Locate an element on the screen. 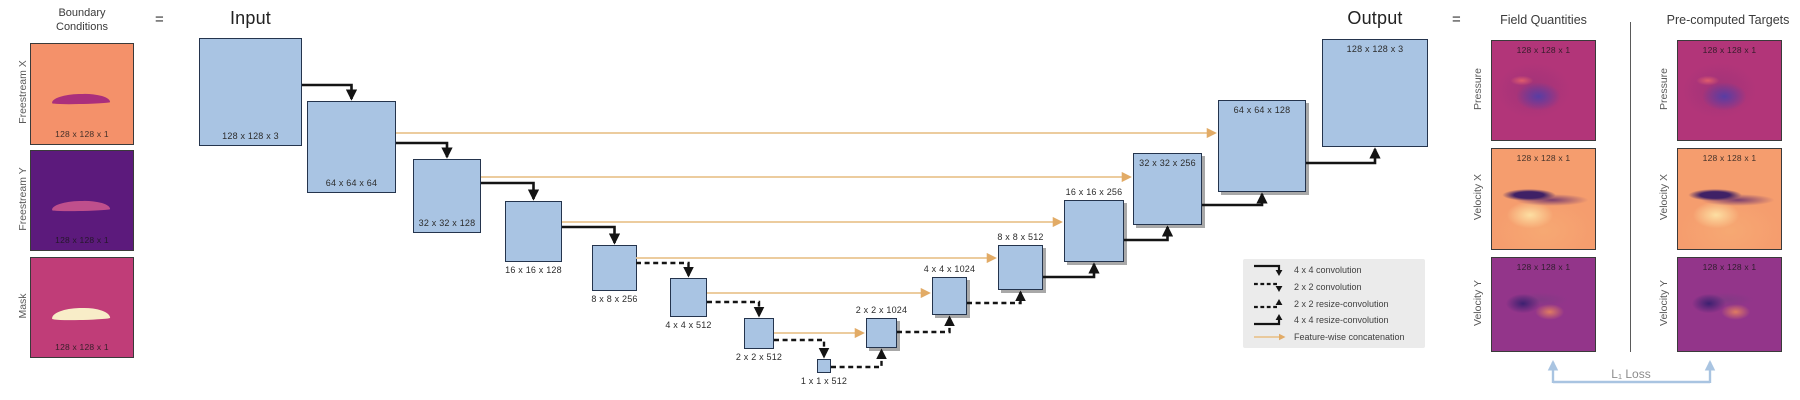 The width and height of the screenshot is (1800, 400). unet-block-label: 32 x 32 x 256 is located at coordinates (1167, 163).